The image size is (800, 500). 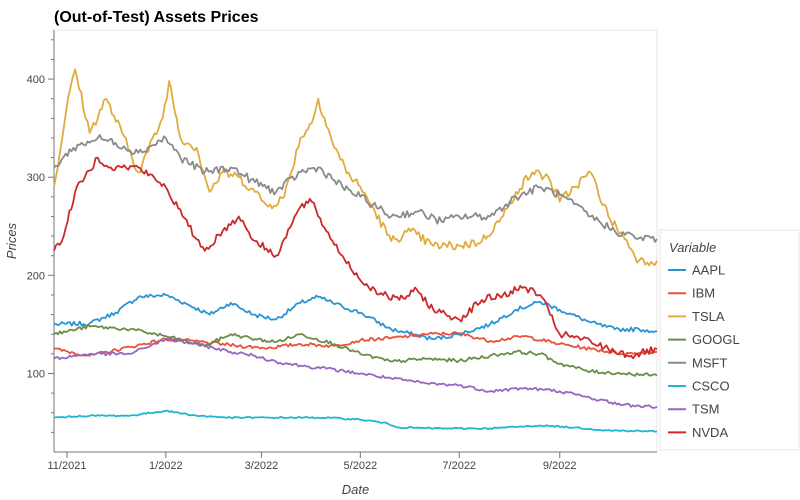 I want to click on legend: Variable AAPL IBM TSLA GOOGL MSFT CSCO TSM NVDA, so click(x=729, y=340).